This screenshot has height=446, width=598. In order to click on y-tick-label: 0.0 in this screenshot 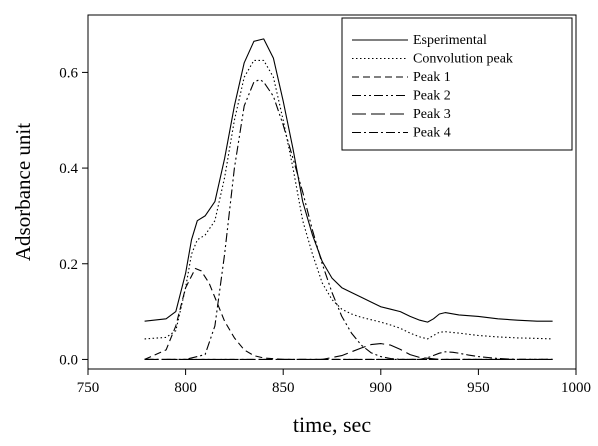, I will do `click(68, 360)`.